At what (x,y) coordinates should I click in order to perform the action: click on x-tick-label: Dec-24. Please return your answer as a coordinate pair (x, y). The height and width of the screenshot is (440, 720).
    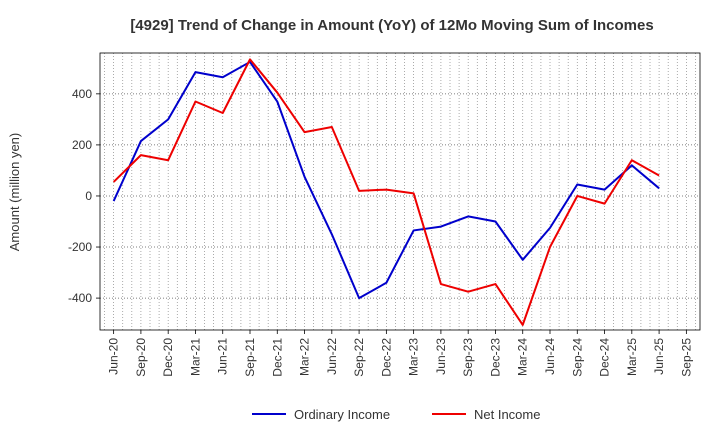
    Looking at the image, I should click on (605, 357).